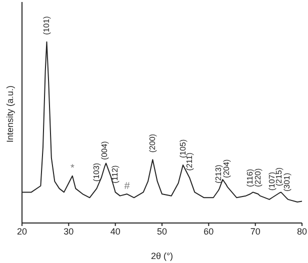 This screenshot has height=263, width=308. What do you see at coordinates (97, 172) in the screenshot?
I see `annotation: (103)` at bounding box center [97, 172].